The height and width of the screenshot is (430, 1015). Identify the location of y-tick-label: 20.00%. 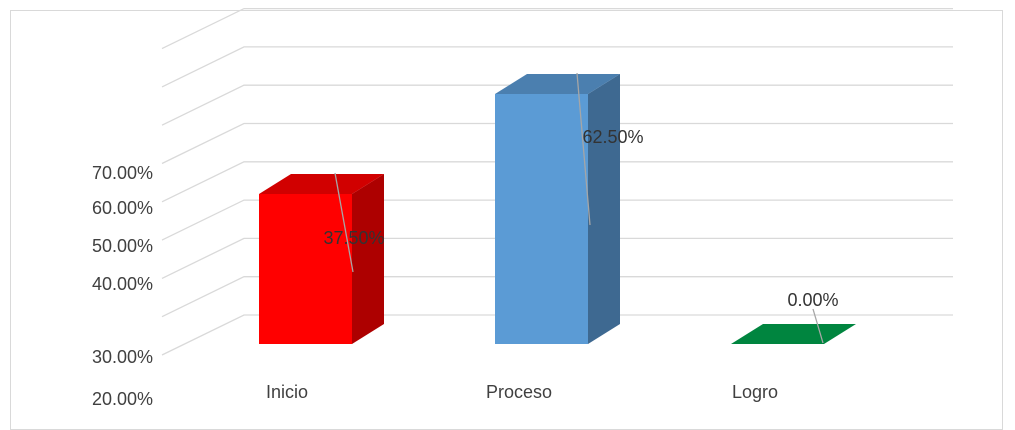
(122, 399).